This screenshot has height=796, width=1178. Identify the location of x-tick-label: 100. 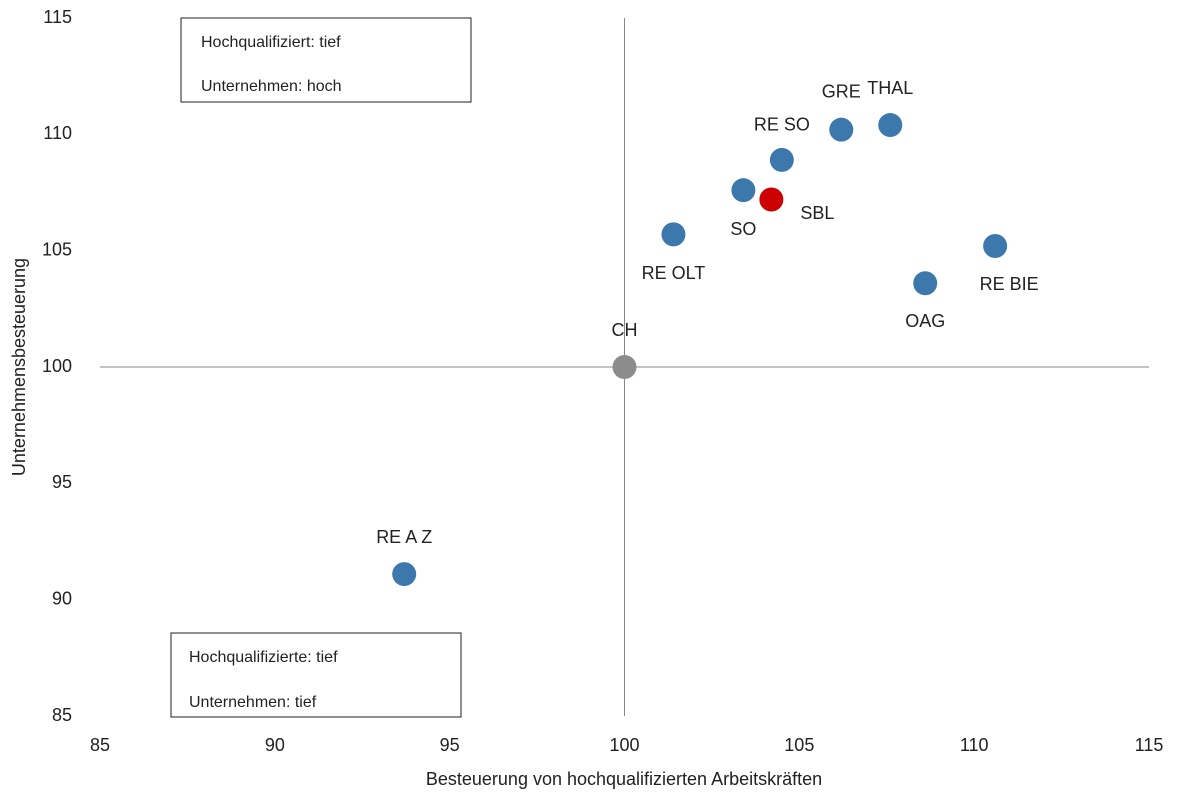
(624, 745).